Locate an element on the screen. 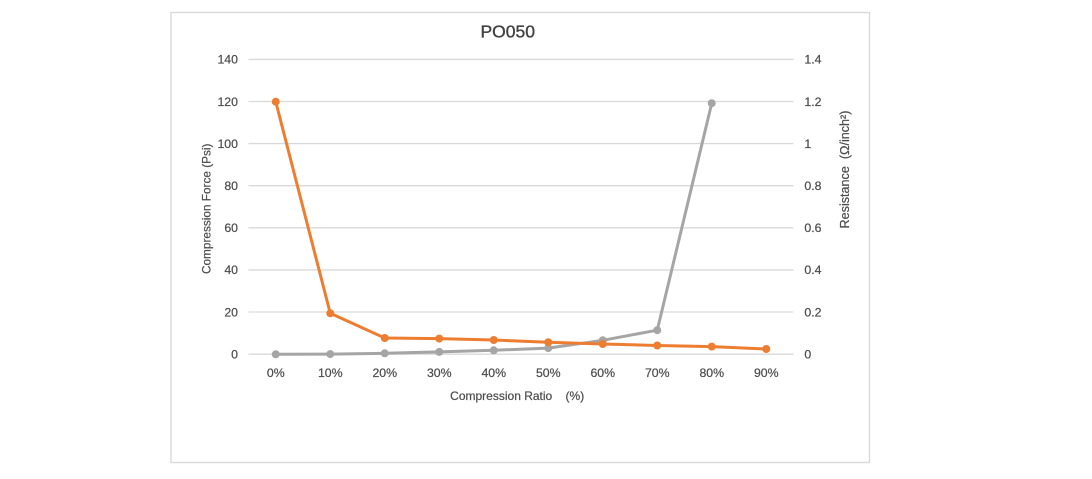 The width and height of the screenshot is (1092, 479). svg-text: 0.4 is located at coordinates (812, 270).